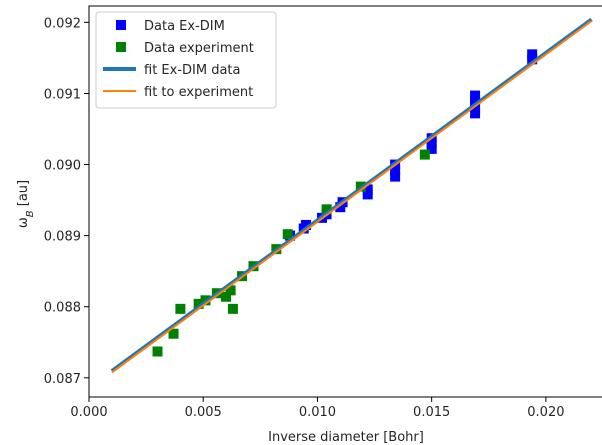 This screenshot has width=602, height=445. What do you see at coordinates (62, 379) in the screenshot?
I see `y-tick-label: 0.087` at bounding box center [62, 379].